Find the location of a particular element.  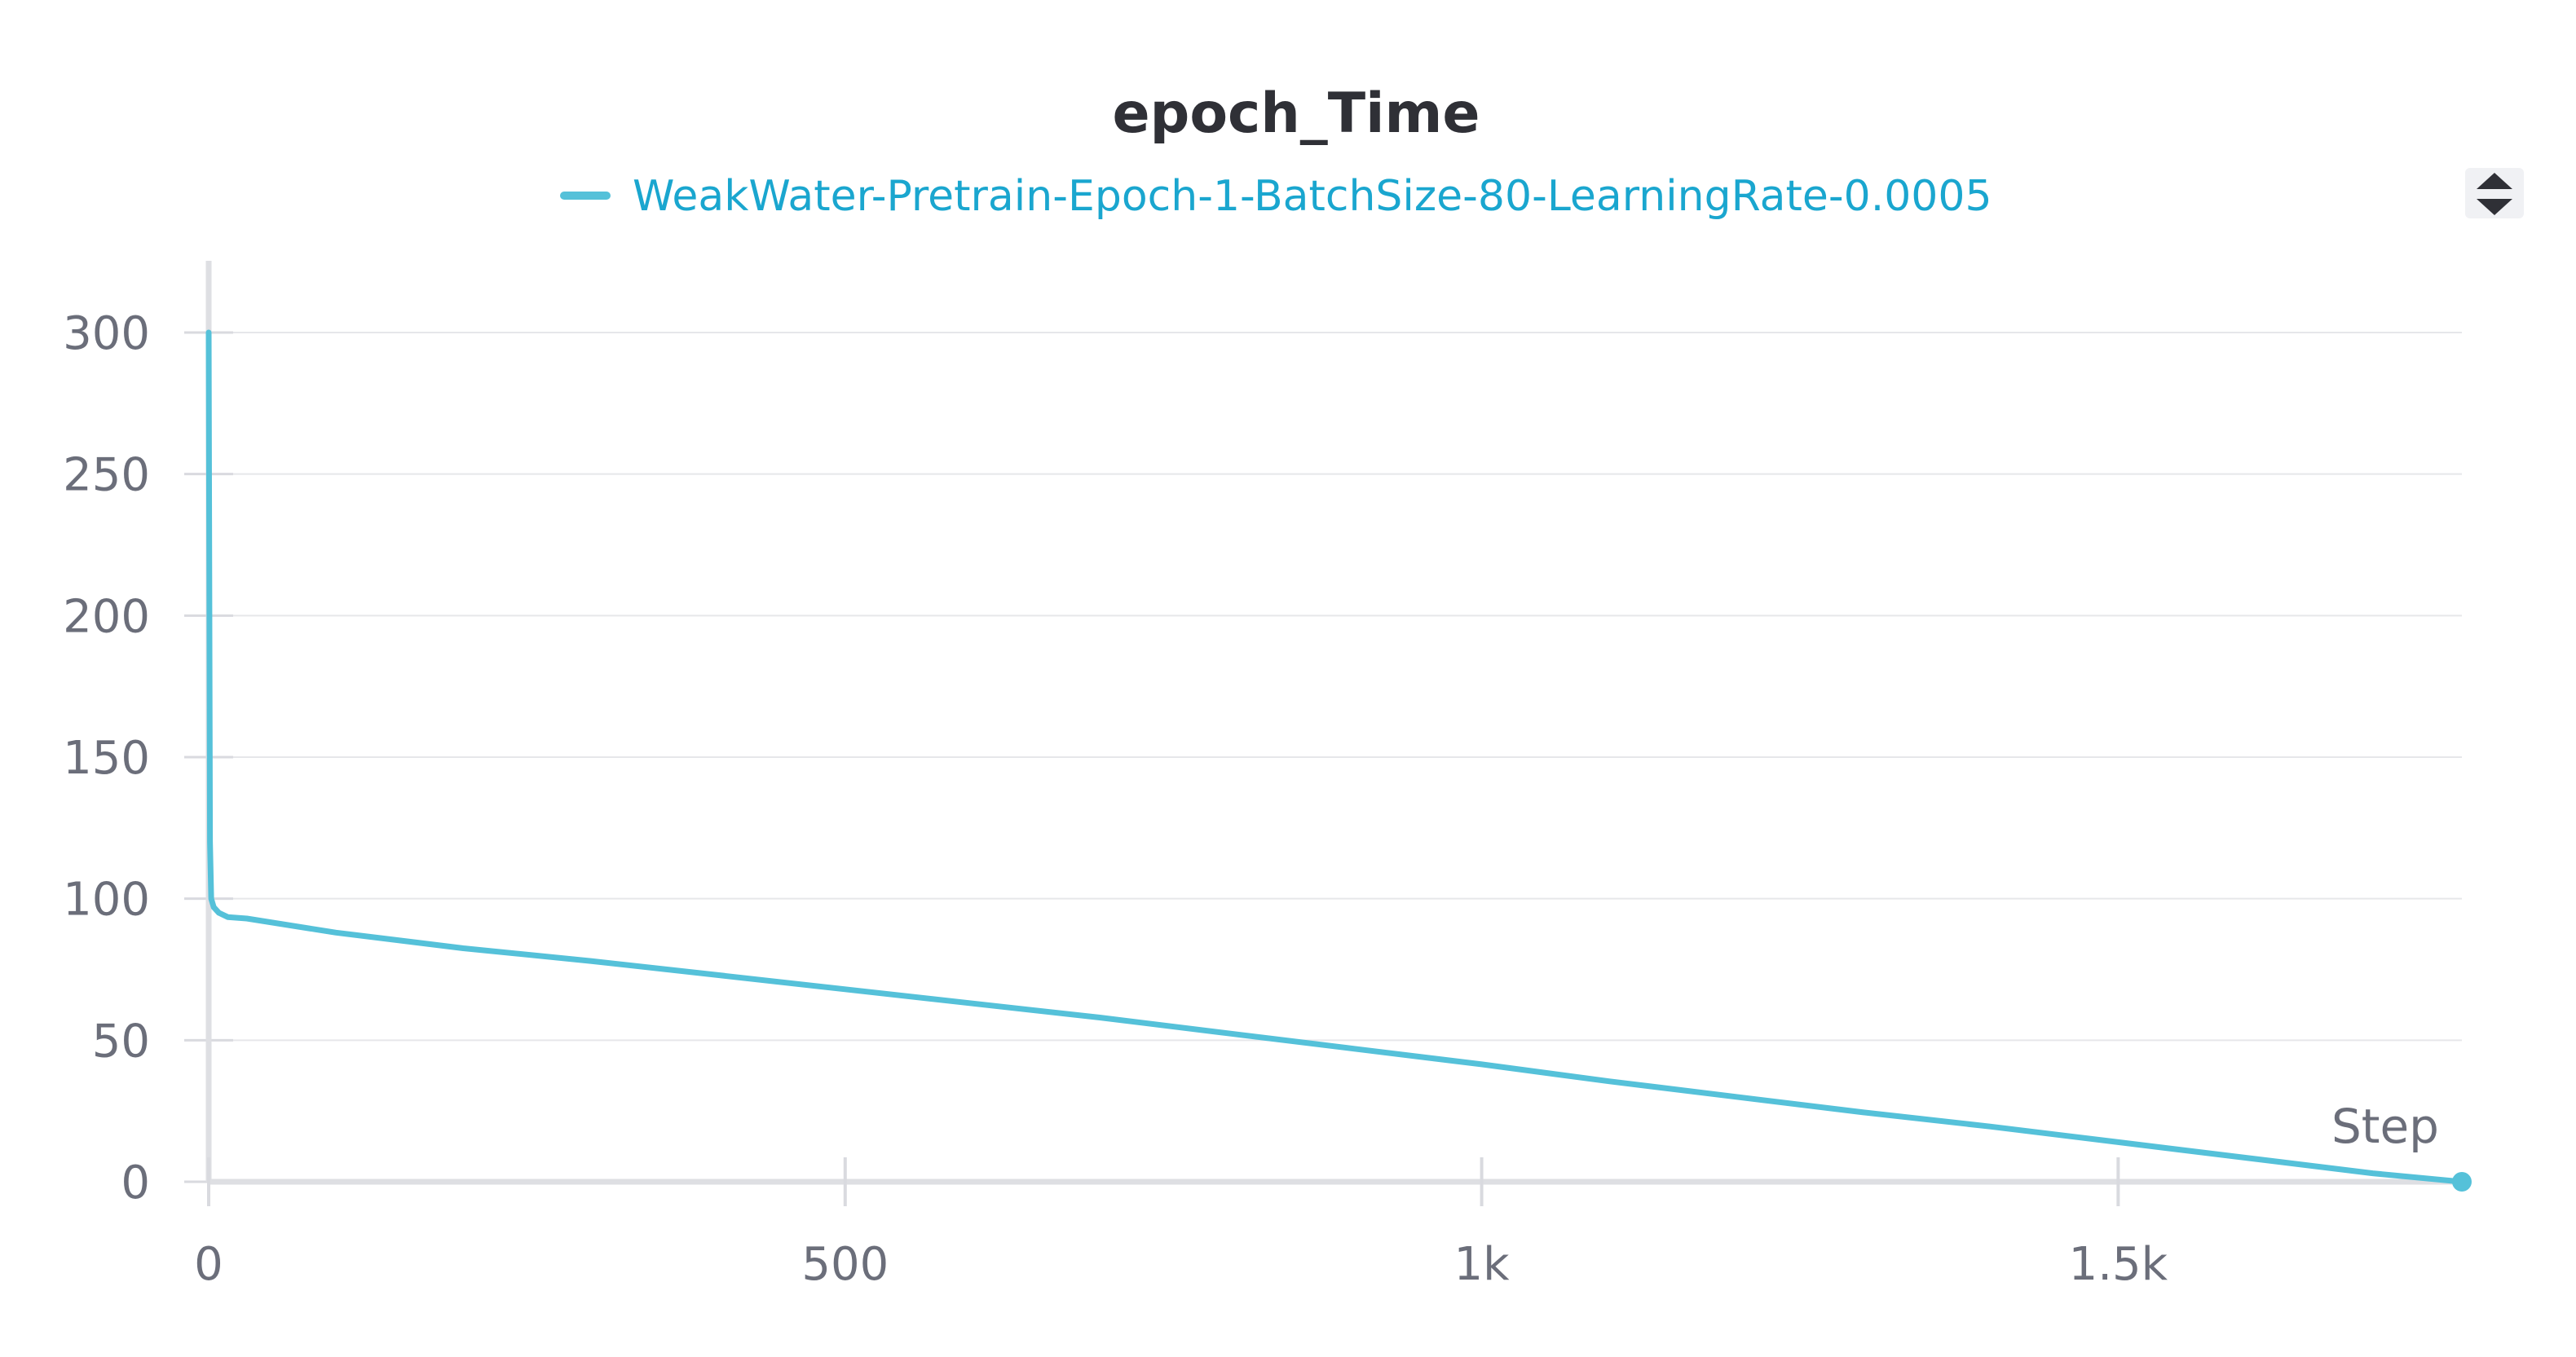

series-point is located at coordinates (2462, 1182).